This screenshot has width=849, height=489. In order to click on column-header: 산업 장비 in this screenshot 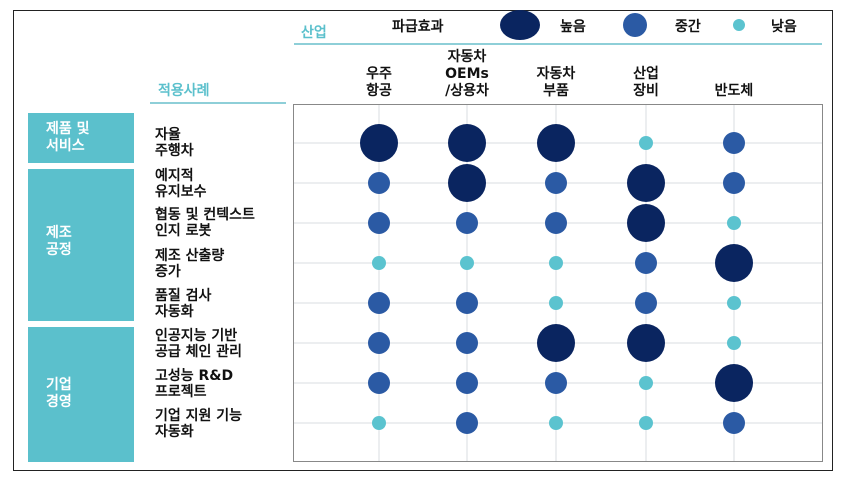, I will do `click(646, 82)`.